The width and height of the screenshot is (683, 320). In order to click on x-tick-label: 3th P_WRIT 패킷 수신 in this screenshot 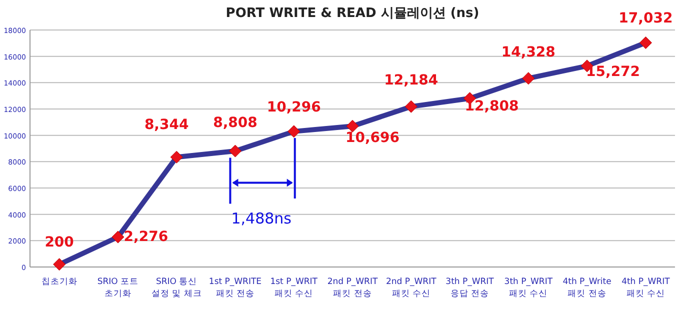, I will do `click(529, 288)`.